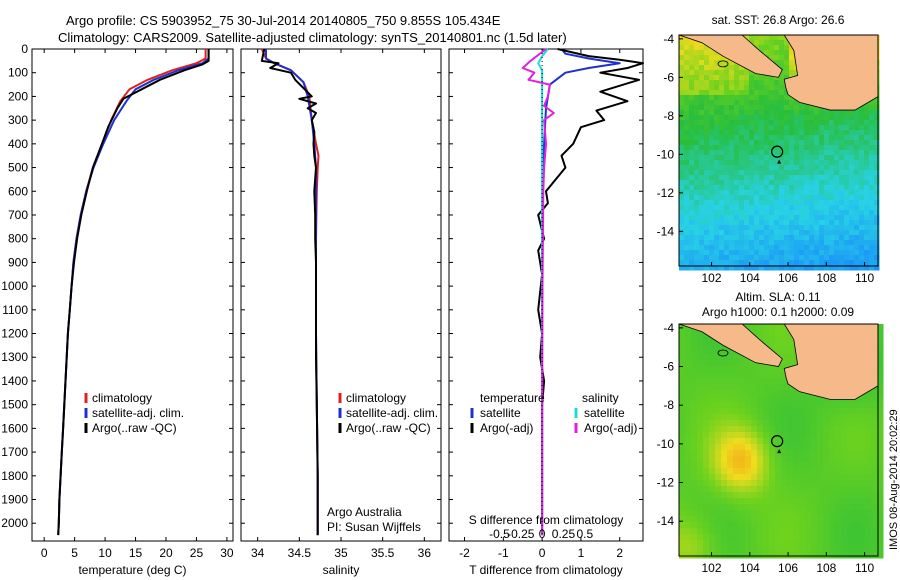 The height and width of the screenshot is (580, 900). What do you see at coordinates (166, 553) in the screenshot?
I see `temperature-xtick-label: 20` at bounding box center [166, 553].